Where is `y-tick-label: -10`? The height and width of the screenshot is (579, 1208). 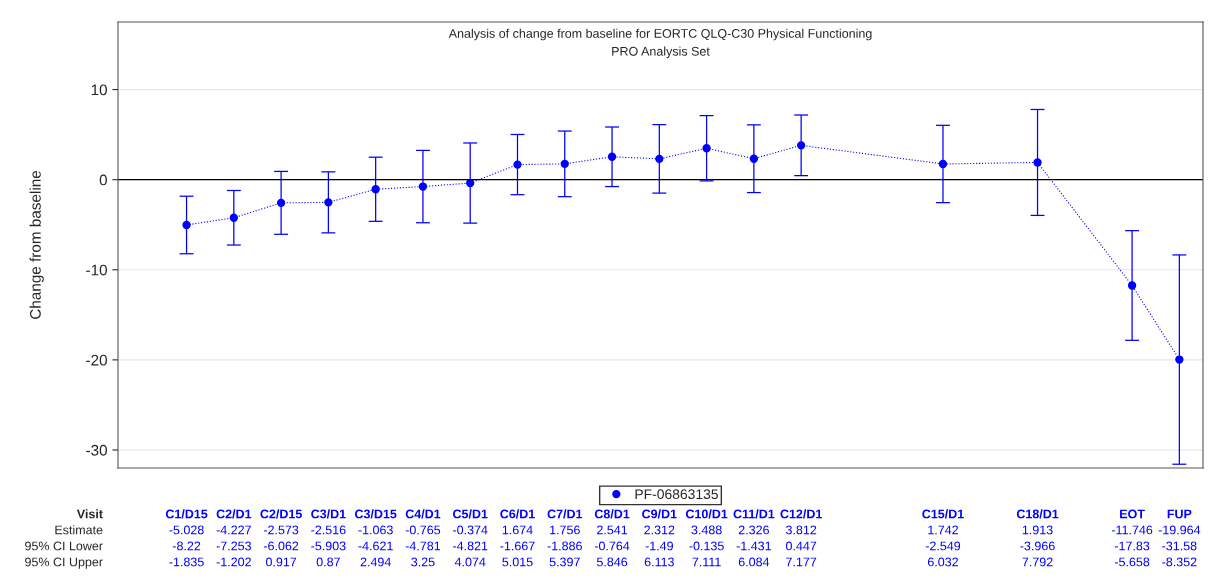 y-tick-label: -10 is located at coordinates (96, 270).